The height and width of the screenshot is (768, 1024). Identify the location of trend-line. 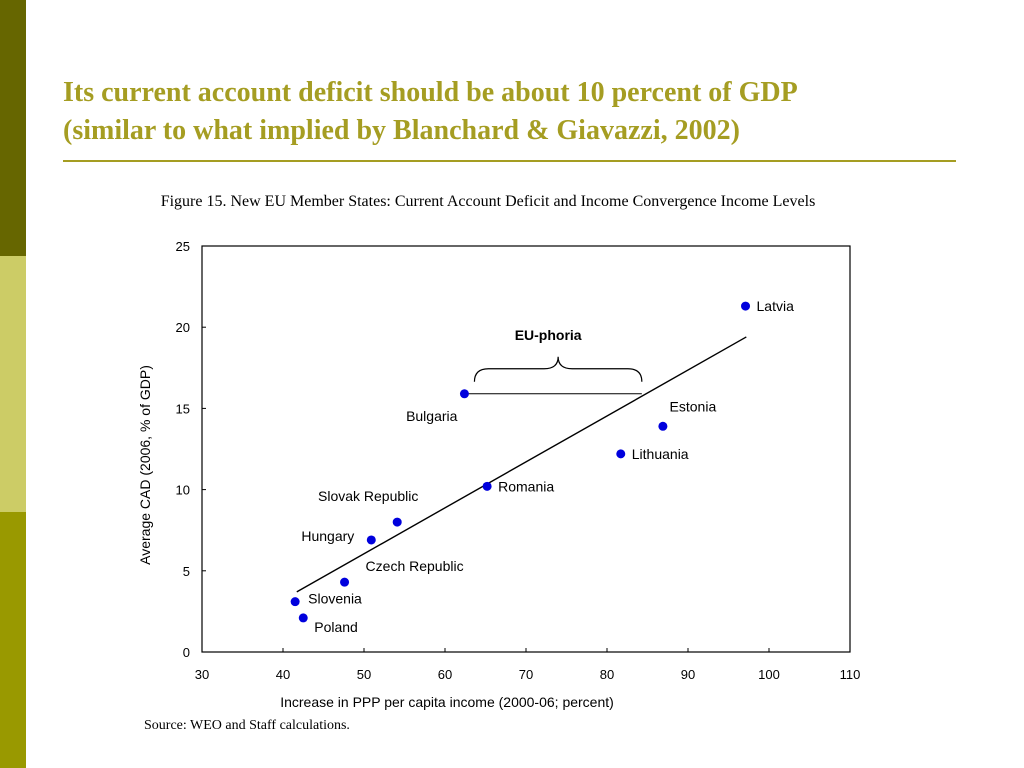
(521, 464).